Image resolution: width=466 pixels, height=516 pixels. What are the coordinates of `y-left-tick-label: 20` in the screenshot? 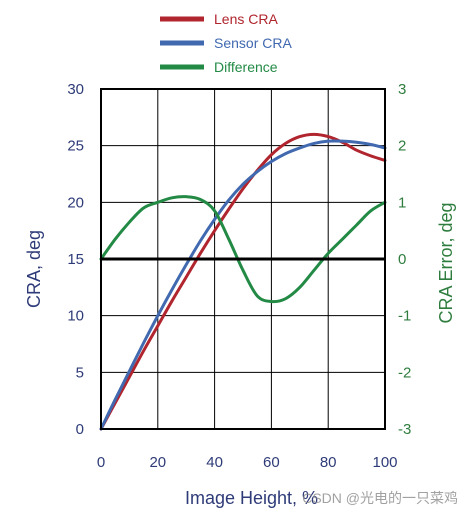 It's located at (75, 202).